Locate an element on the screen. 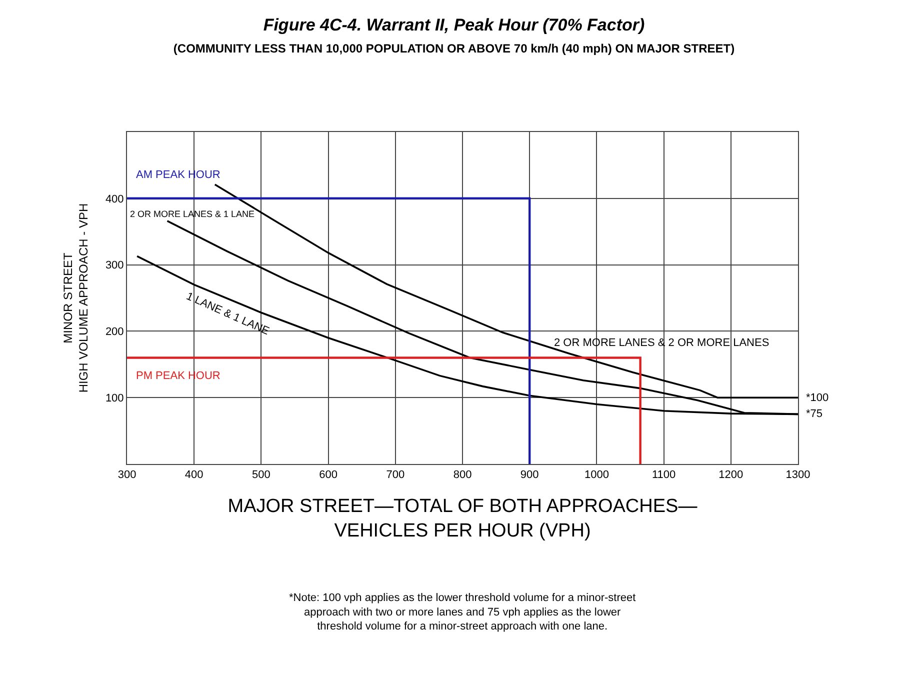 This screenshot has width=908, height=673. x-tick-label: 1000 is located at coordinates (596, 475).